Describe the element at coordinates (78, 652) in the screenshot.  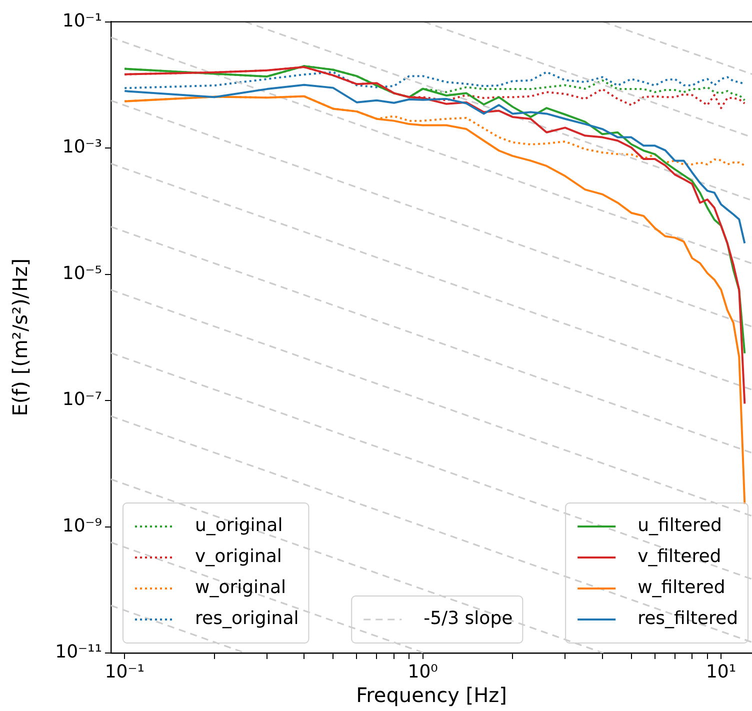
I see `y-tick-label: 10⁻¹¹` at that location.